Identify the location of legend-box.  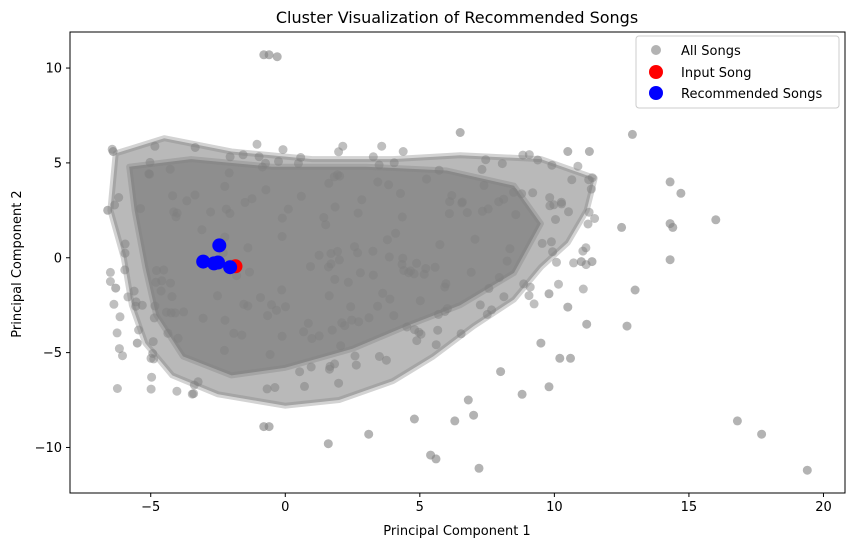
(737, 72).